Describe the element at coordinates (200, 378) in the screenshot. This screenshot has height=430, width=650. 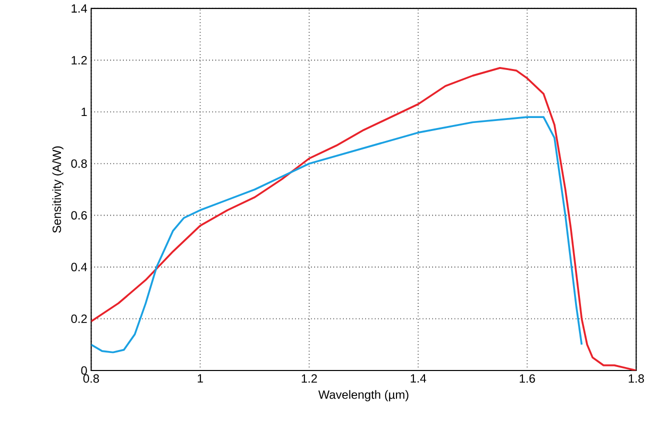
I see `x-tick-label: 1` at that location.